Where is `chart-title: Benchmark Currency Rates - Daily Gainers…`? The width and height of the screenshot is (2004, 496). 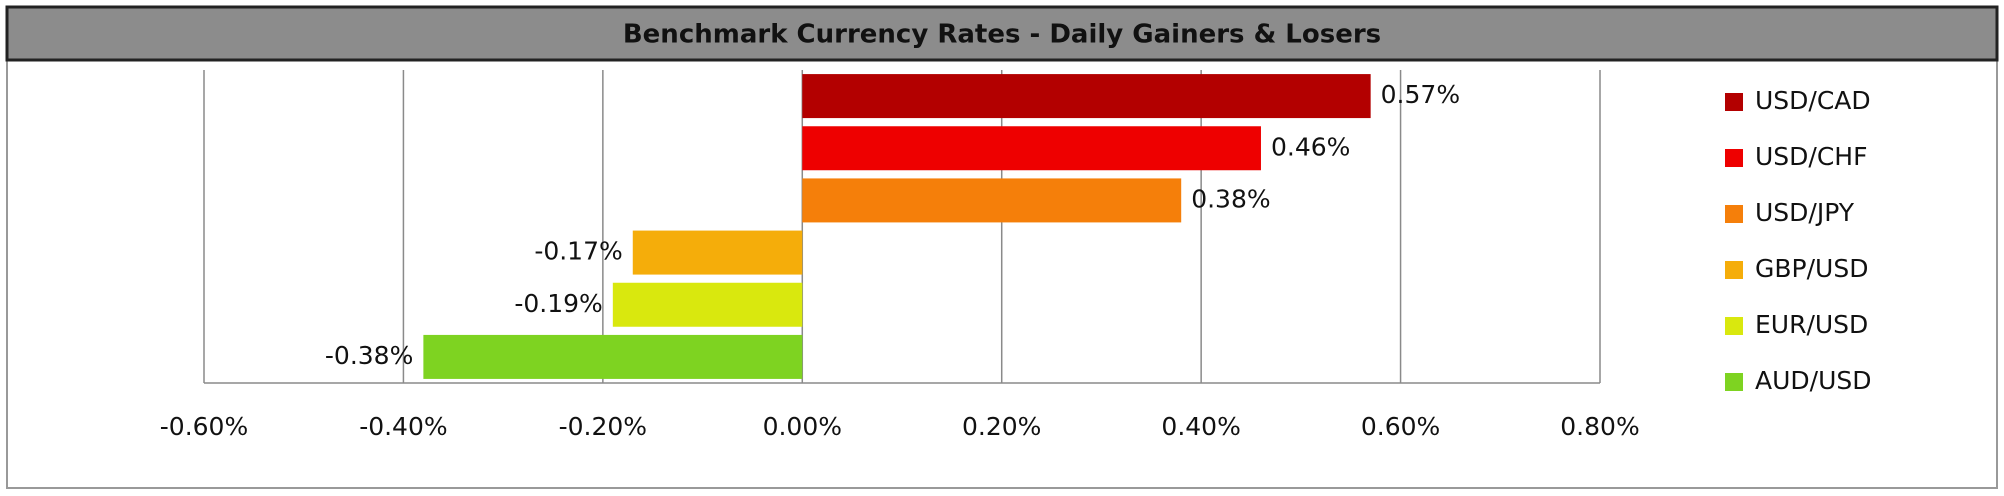
chart-title: Benchmark Currency Rates - Daily Gainers… is located at coordinates (1002, 35).